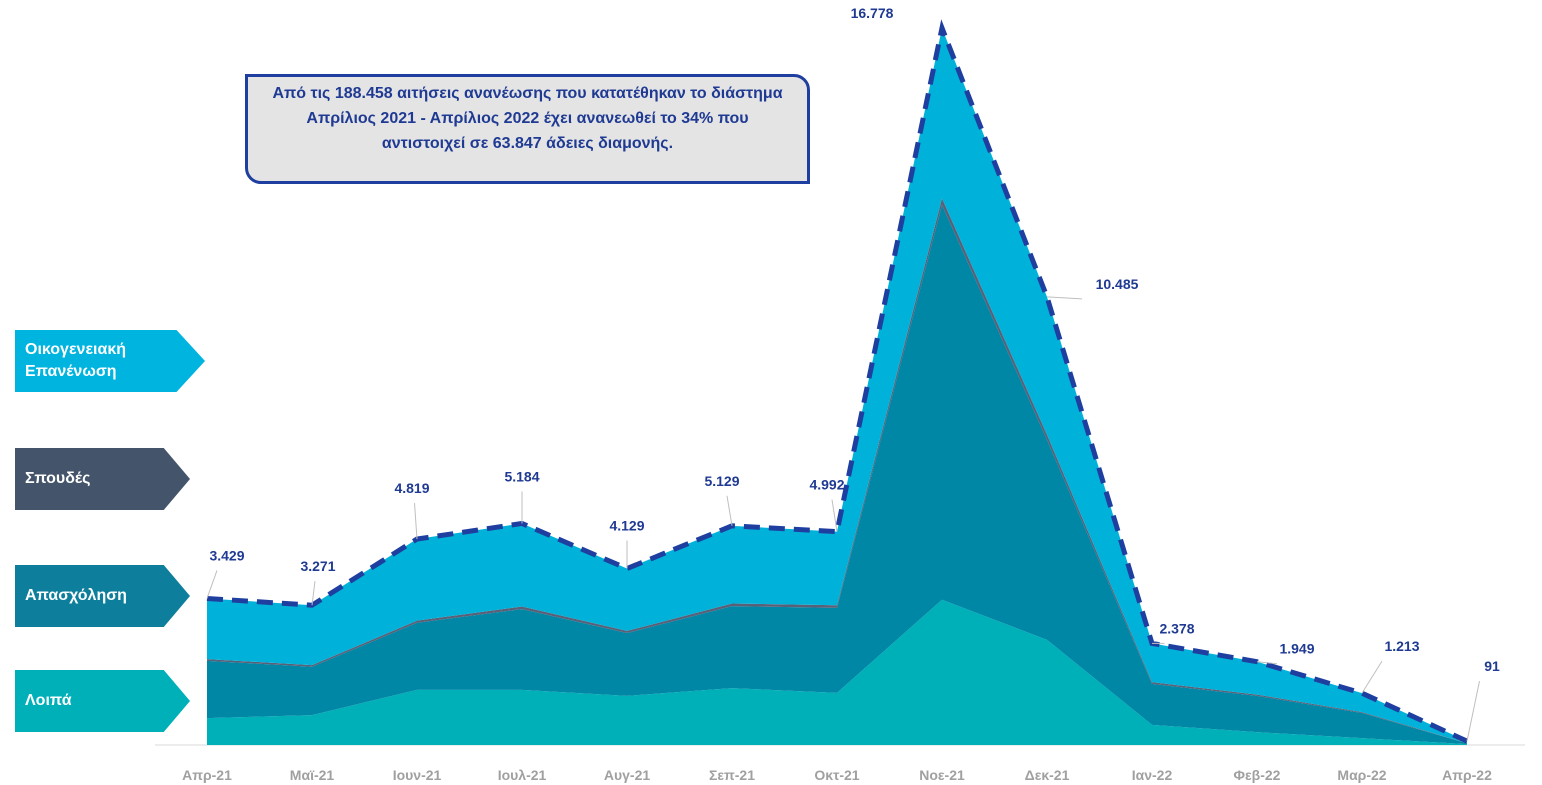  I want to click on data-label: 16.778, so click(872, 13).